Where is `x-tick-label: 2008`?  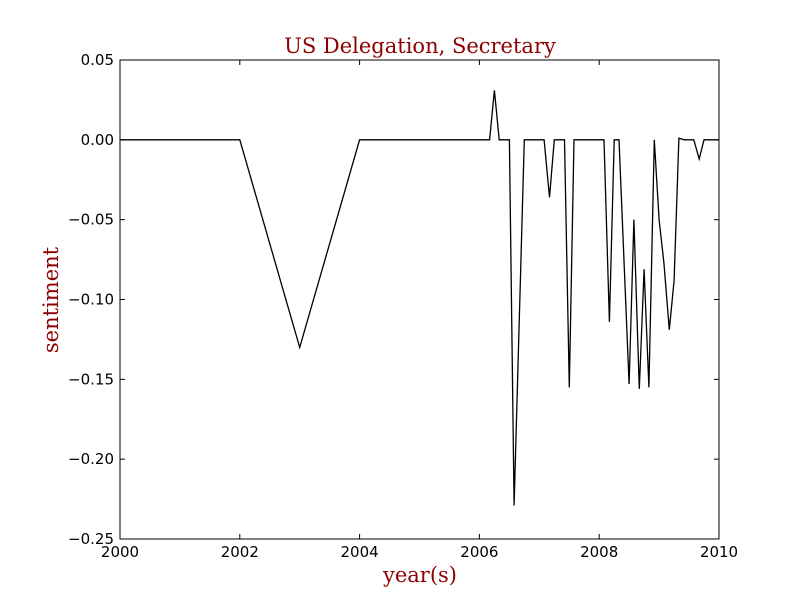
x-tick-label: 2008 is located at coordinates (599, 552).